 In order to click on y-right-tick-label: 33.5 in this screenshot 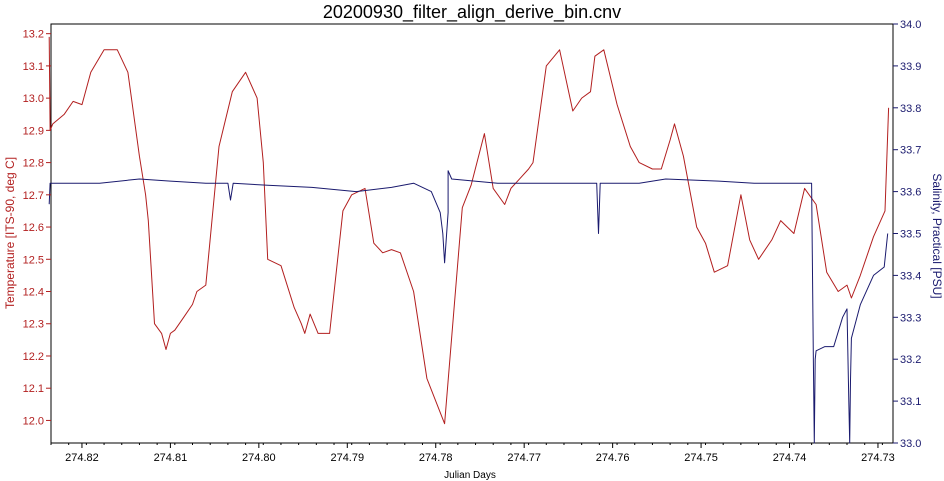, I will do `click(910, 235)`.